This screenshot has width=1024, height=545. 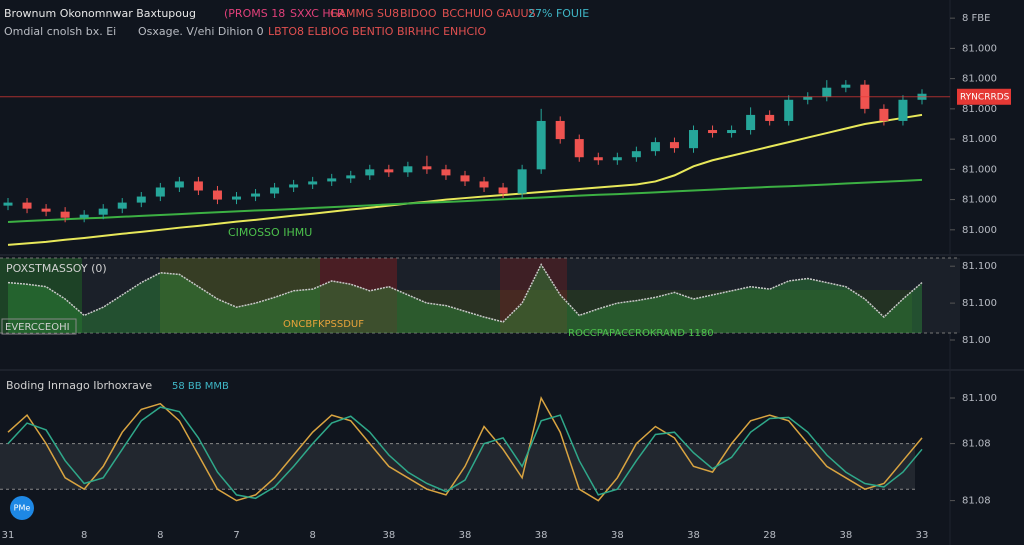 I want to click on label-box, so click(x=39, y=326).